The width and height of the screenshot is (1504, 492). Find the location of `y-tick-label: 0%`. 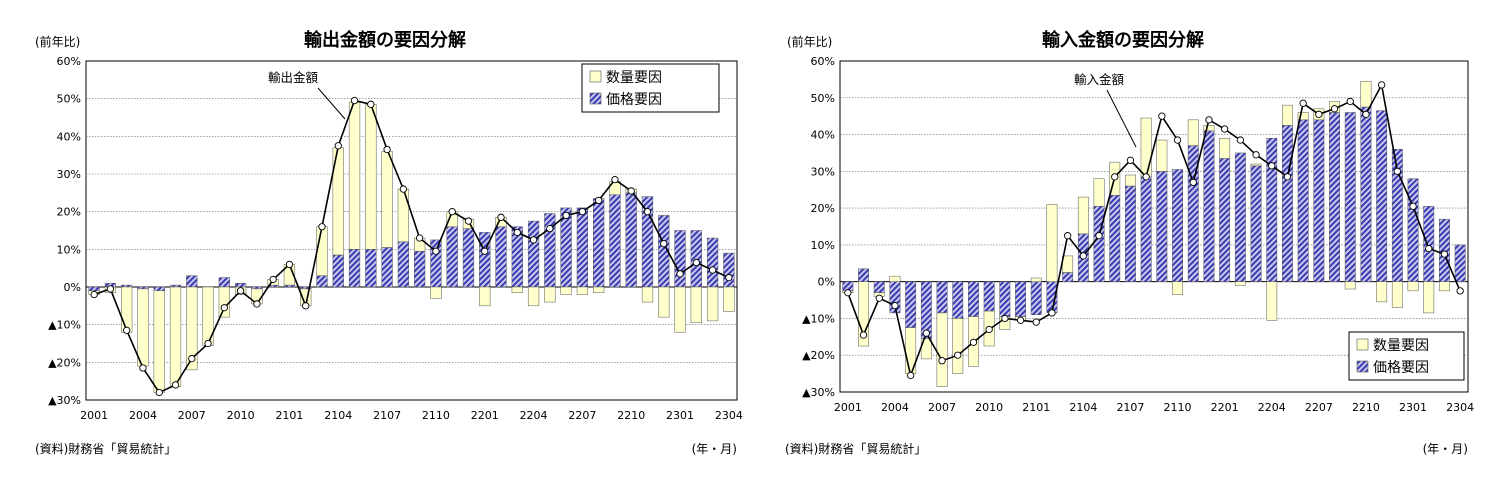

y-tick-label: 0% is located at coordinates (826, 282).